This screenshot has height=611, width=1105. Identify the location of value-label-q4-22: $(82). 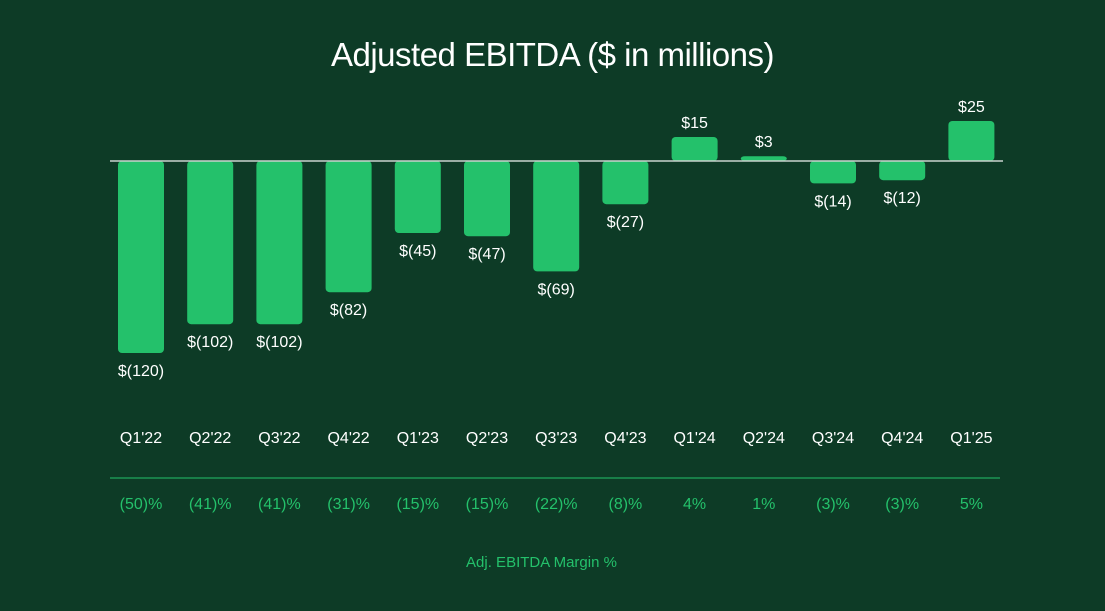
(348, 310).